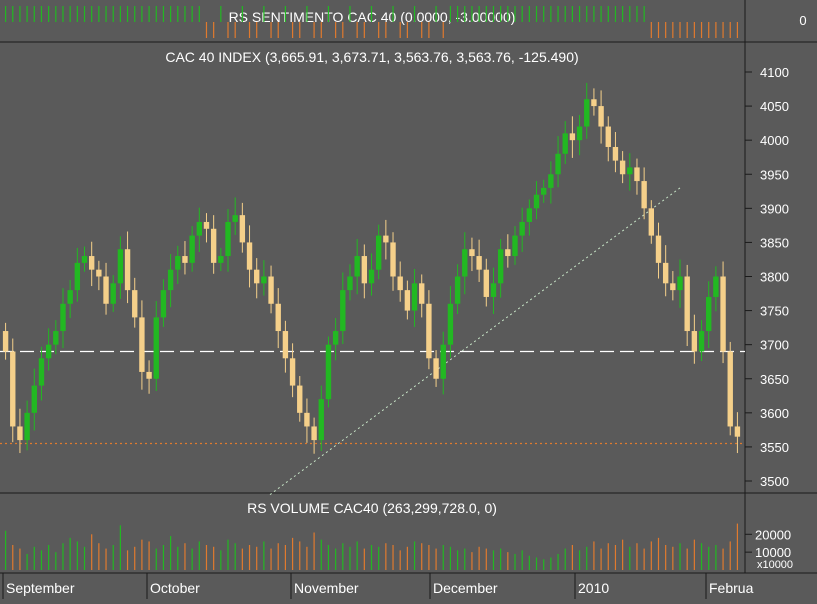  I want to click on volume-bars, so click(371, 546).